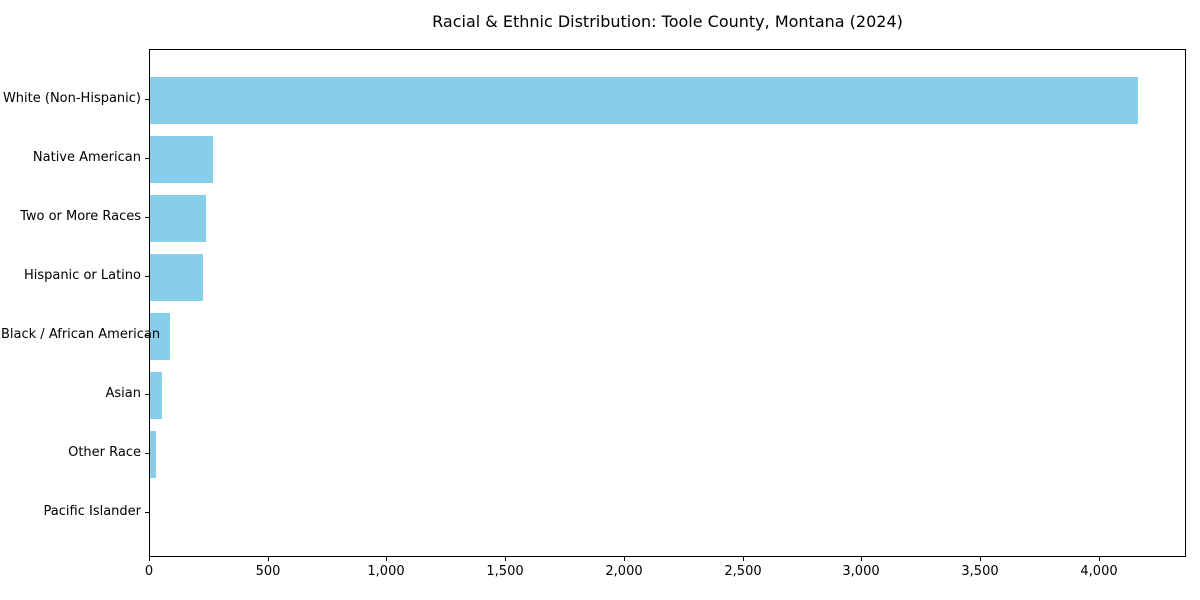 Image resolution: width=1200 pixels, height=600 pixels. What do you see at coordinates (82, 275) in the screenshot?
I see `y-label-hispanic-or-latino: Hispanic or Latino` at bounding box center [82, 275].